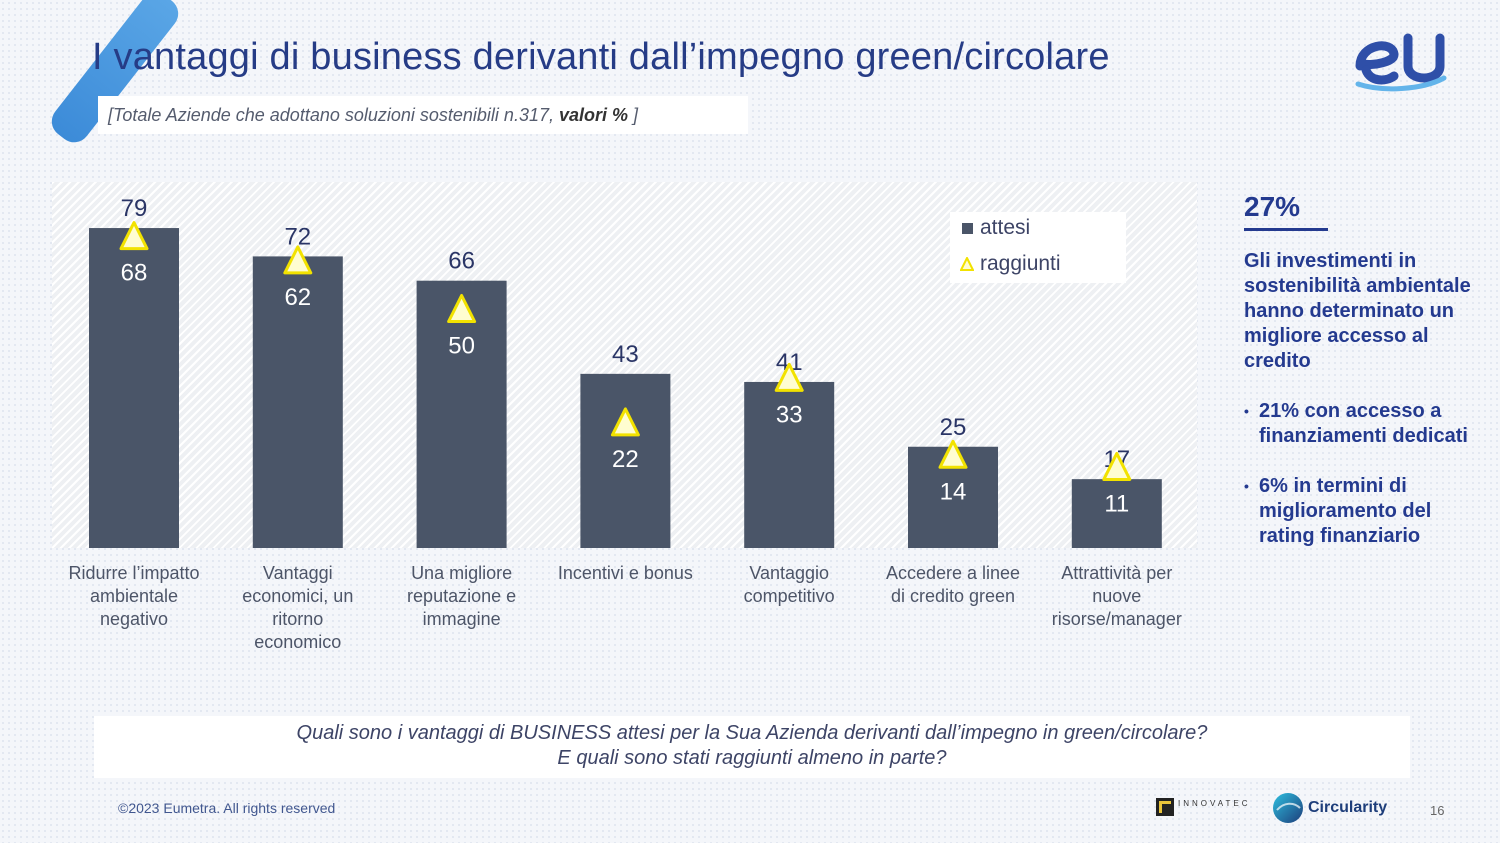 The width and height of the screenshot is (1500, 843). I want to click on category-label-line: di credito green, so click(953, 596).